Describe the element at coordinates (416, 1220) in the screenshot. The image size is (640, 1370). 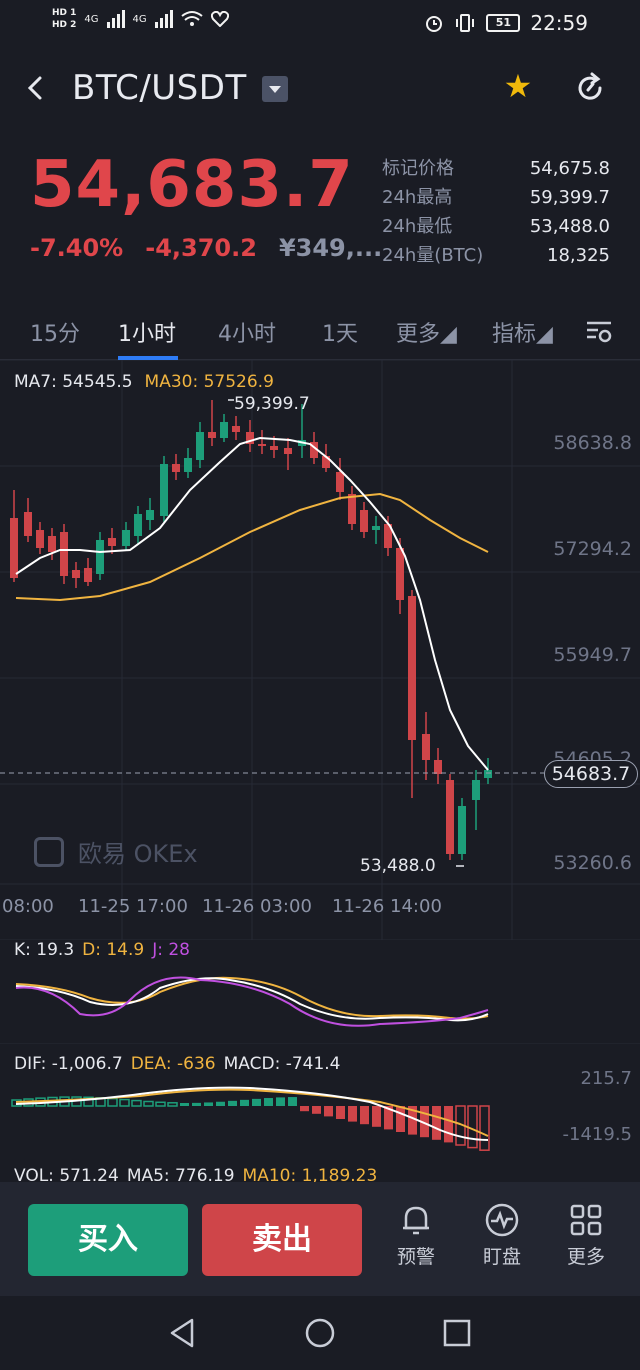
I see `bell-icon` at that location.